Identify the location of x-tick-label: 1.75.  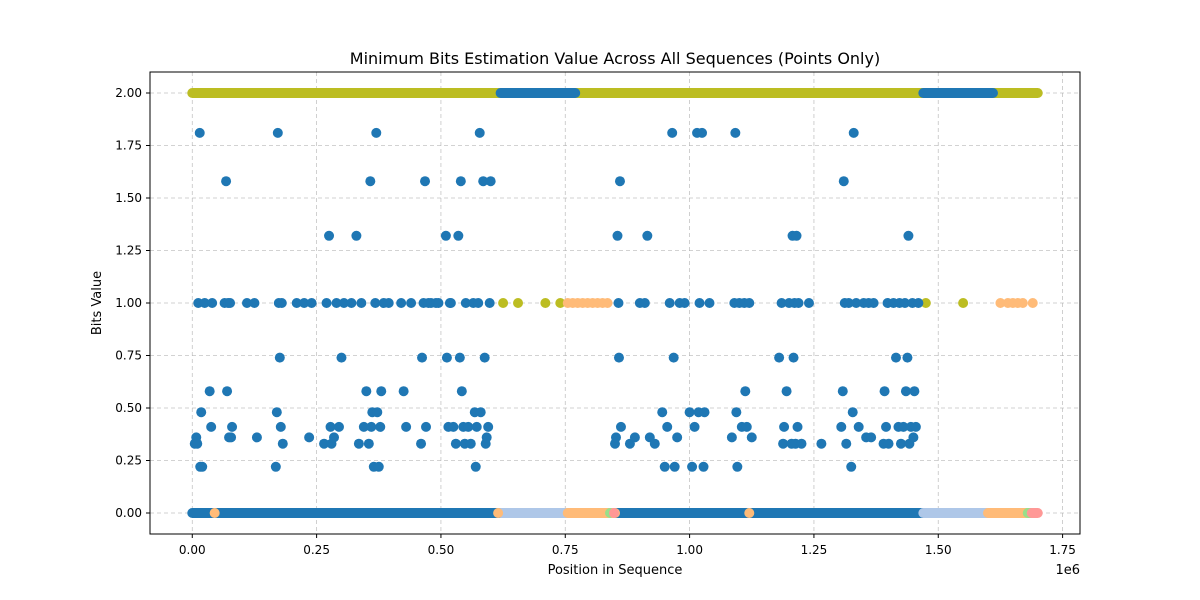
(1062, 550).